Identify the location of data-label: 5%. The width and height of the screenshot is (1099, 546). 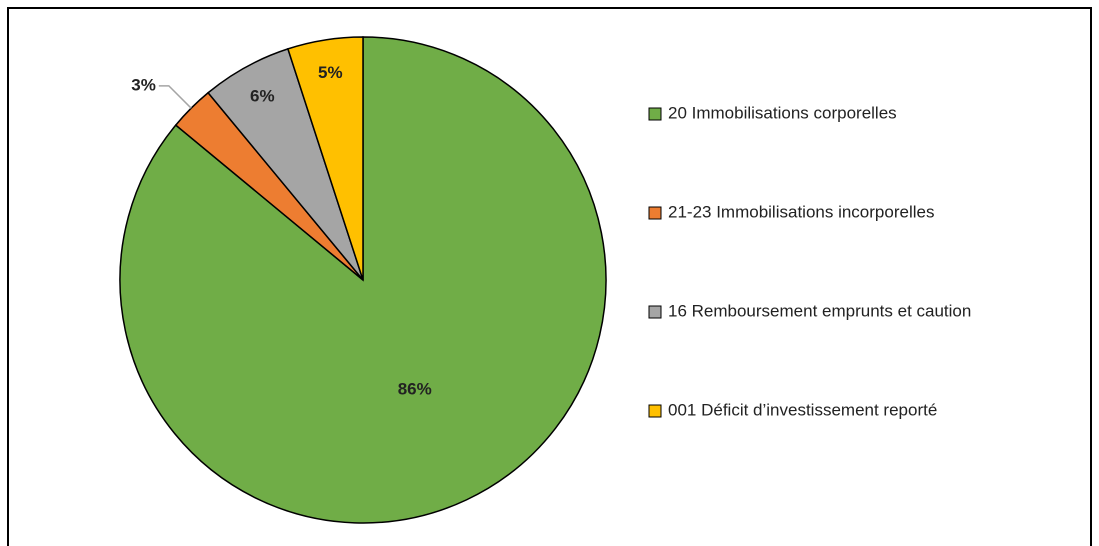
(330, 72).